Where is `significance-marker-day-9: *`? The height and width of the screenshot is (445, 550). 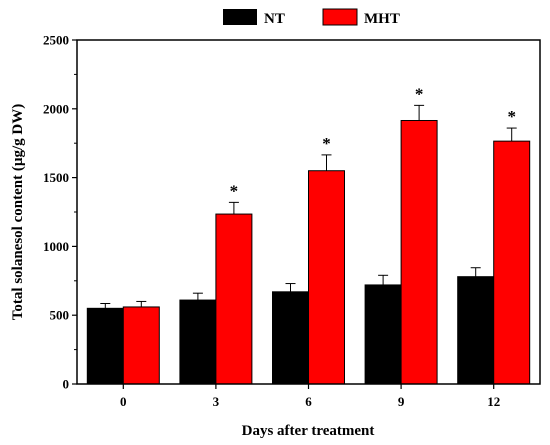 significance-marker-day-9: * is located at coordinates (419, 93).